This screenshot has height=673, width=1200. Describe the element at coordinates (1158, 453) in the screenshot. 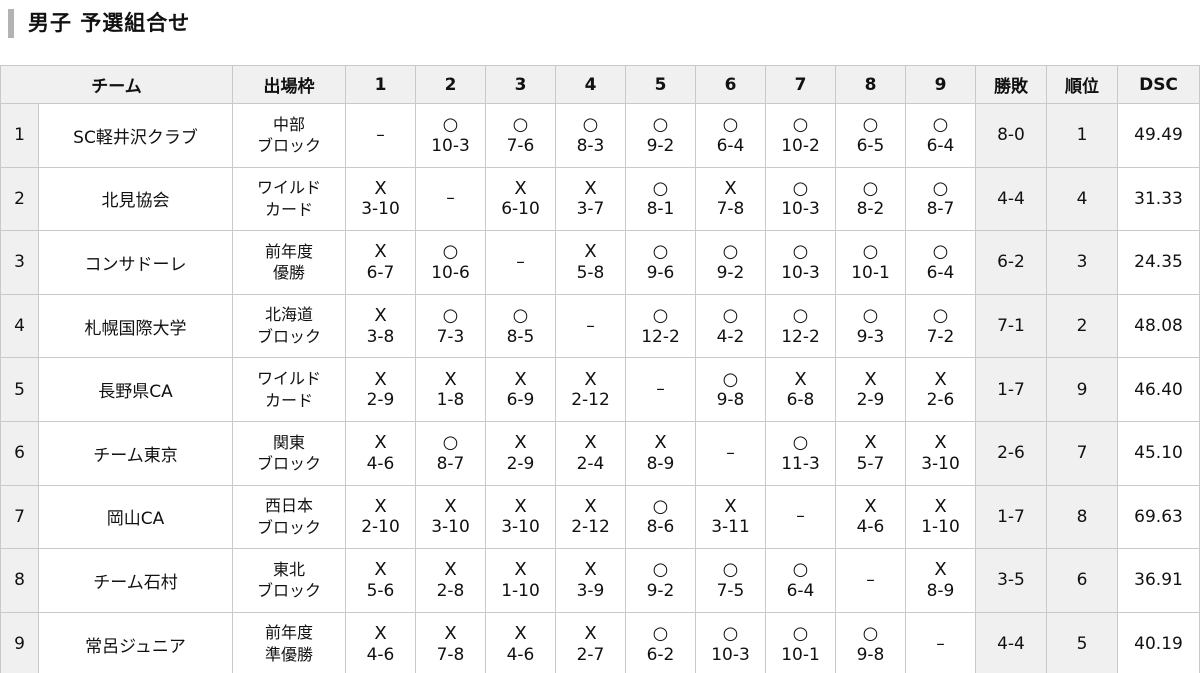

I see `dsc-value: 45.10` at that location.